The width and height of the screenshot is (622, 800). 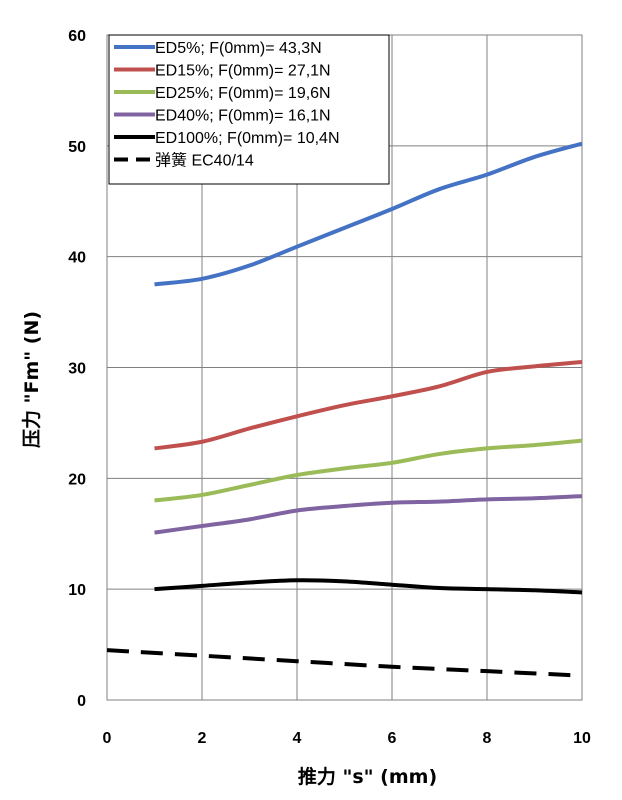 What do you see at coordinates (81, 701) in the screenshot?
I see `y-tick-label: 0` at bounding box center [81, 701].